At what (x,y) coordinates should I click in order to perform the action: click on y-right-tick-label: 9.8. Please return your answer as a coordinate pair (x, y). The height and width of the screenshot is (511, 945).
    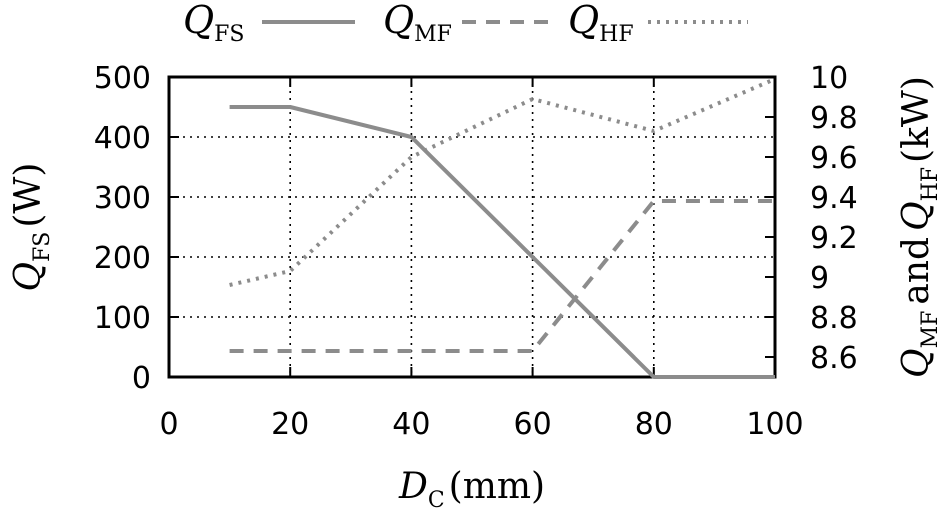
    Looking at the image, I should click on (834, 118).